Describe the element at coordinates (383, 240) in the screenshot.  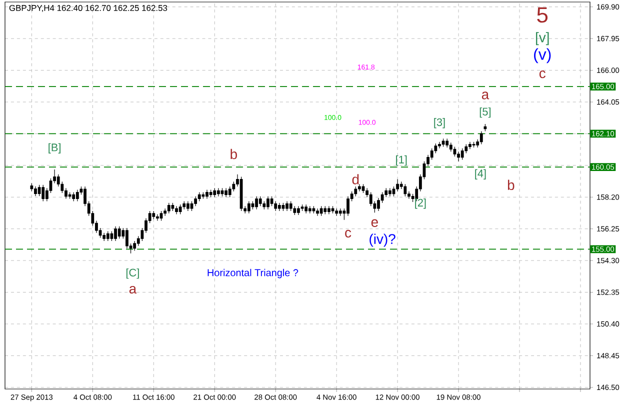
I see `annotation: (iv)?` at that location.